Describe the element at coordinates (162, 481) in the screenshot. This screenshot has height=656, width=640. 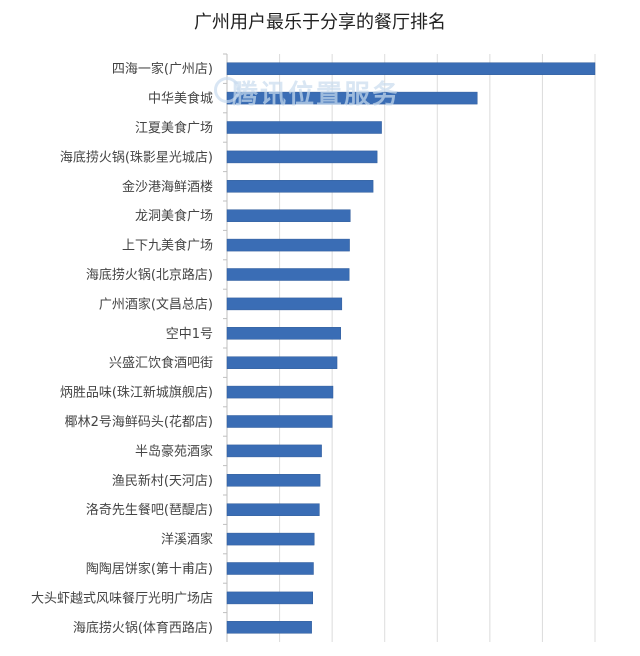
I see `category-label: 渔民新村(天河店)` at that location.